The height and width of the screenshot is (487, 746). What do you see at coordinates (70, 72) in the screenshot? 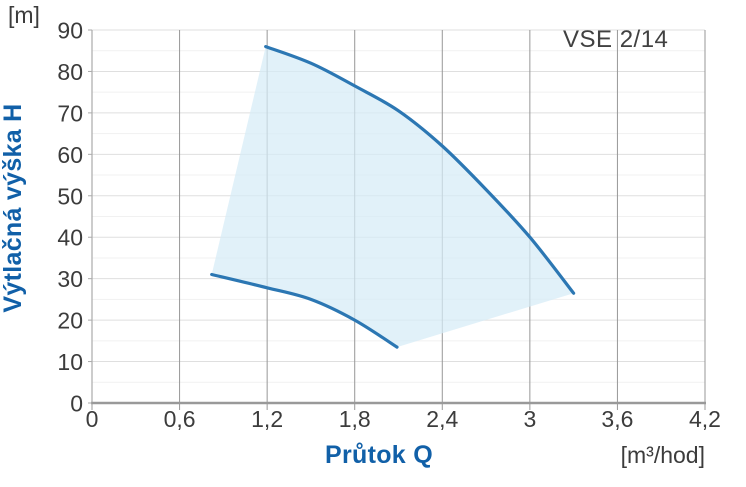
I see `y-tick-label: 80` at bounding box center [70, 72].